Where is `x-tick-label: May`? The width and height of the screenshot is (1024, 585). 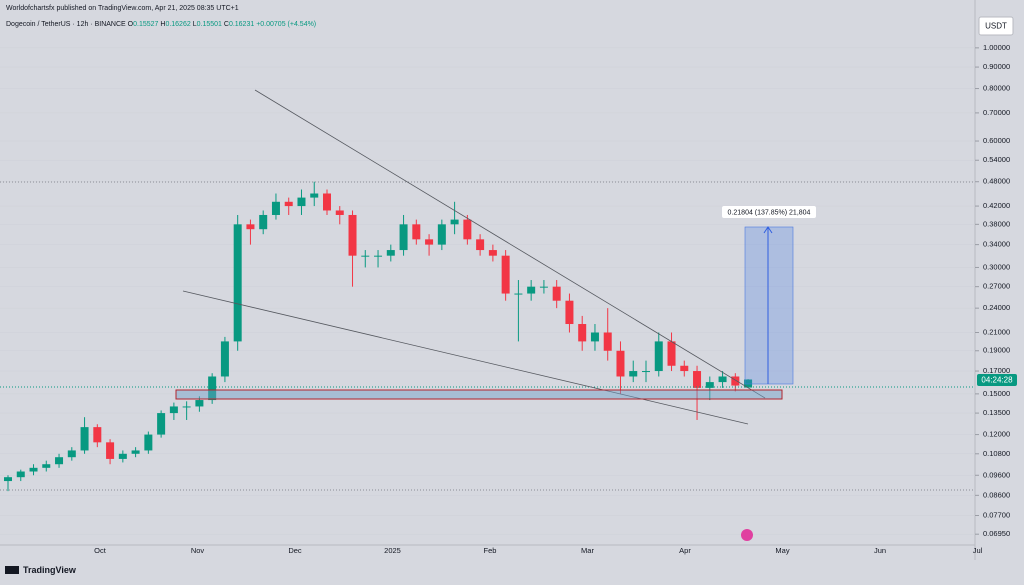
x-tick-label: May is located at coordinates (782, 550).